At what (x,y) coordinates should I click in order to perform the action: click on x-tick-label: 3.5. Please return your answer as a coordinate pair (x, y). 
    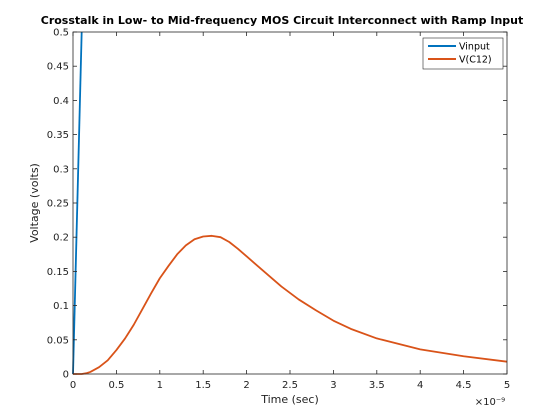
    Looking at the image, I should click on (377, 385).